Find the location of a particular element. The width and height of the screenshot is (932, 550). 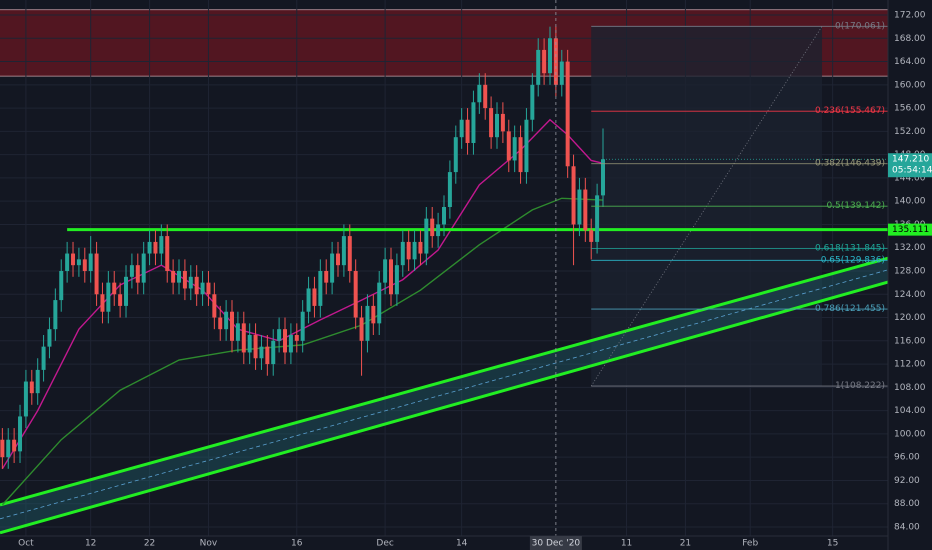

fib-label: 0.786(121.455) is located at coordinates (850, 309).